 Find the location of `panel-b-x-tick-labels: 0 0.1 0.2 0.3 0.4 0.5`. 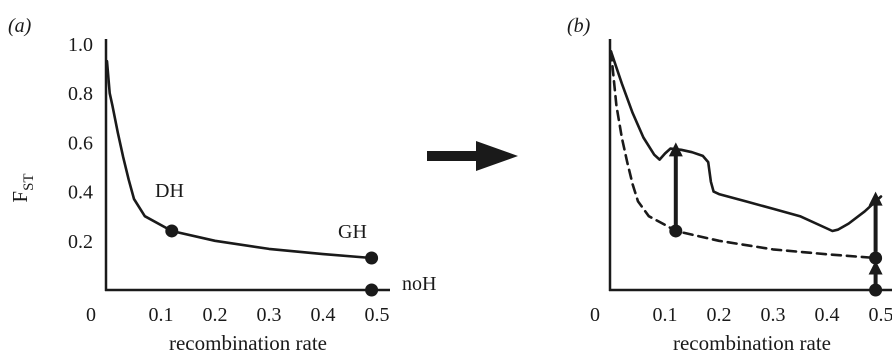

panel-b-x-tick-labels: 0 0.1 0.2 0.3 0.4 0.5 is located at coordinates (741, 315).